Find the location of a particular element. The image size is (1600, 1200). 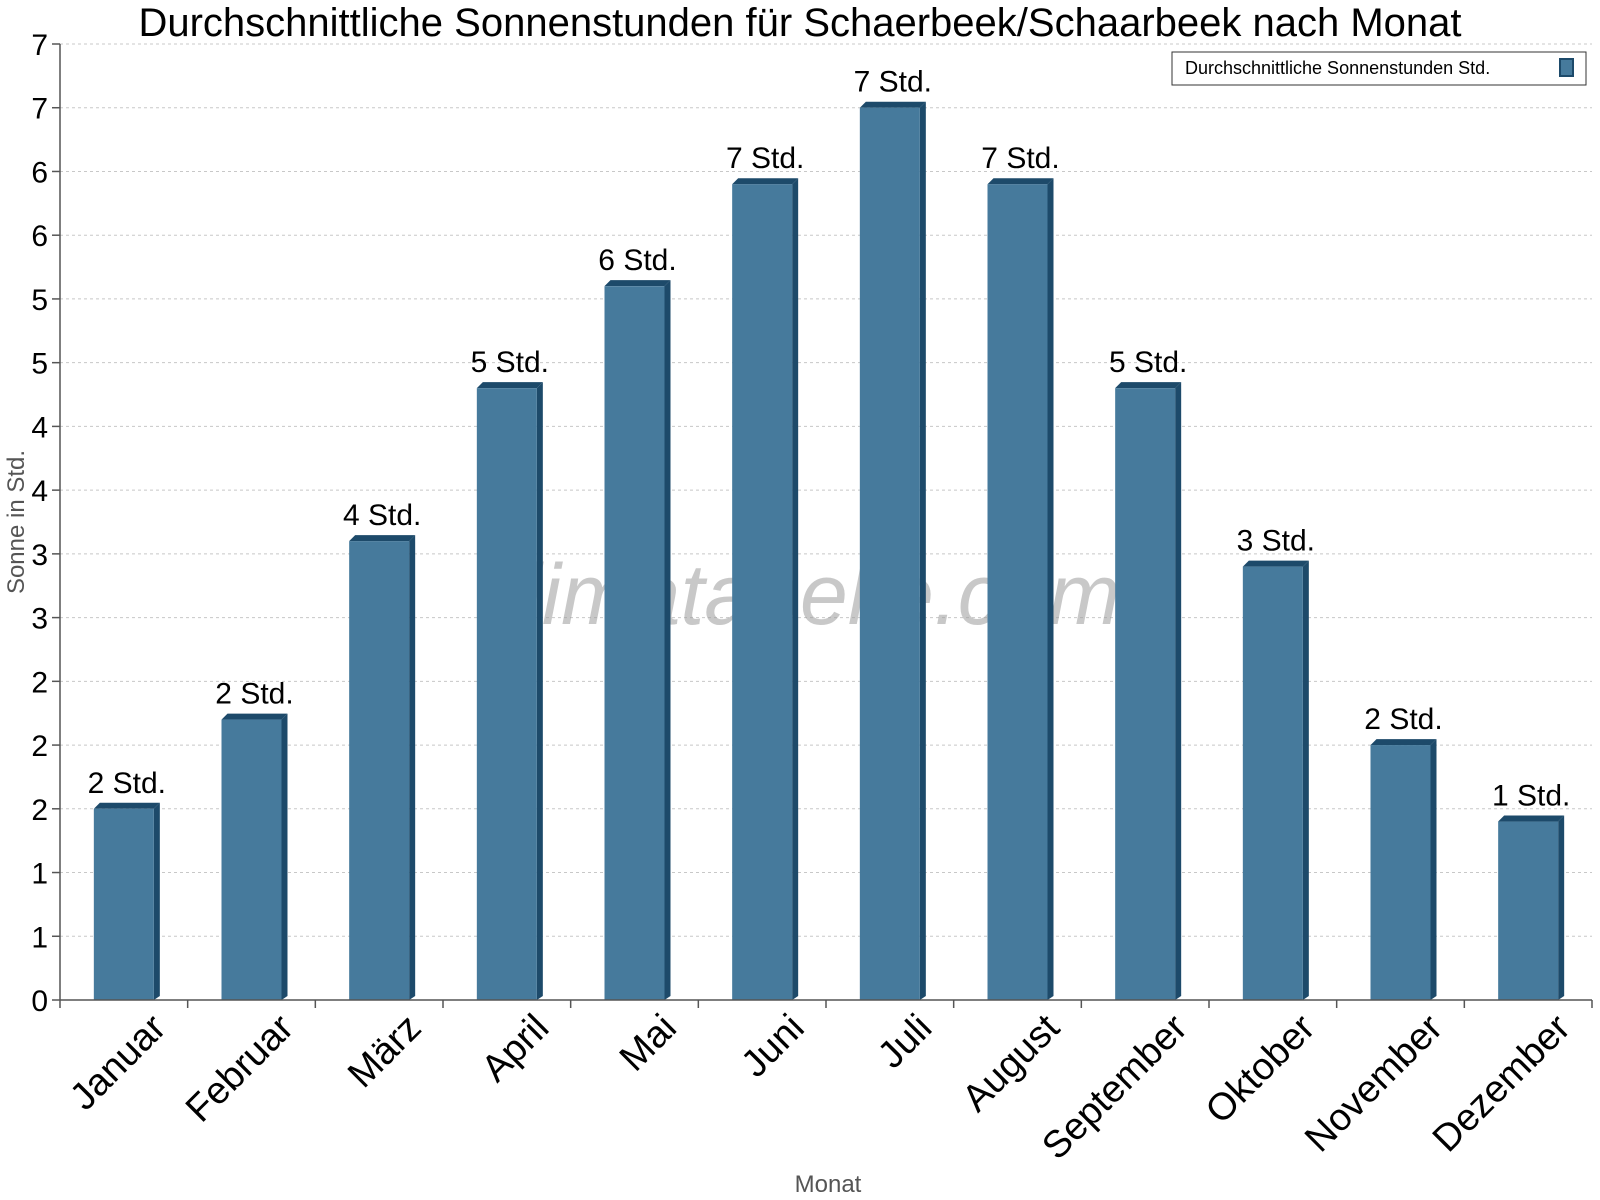

legend-swatch is located at coordinates (1566, 67).